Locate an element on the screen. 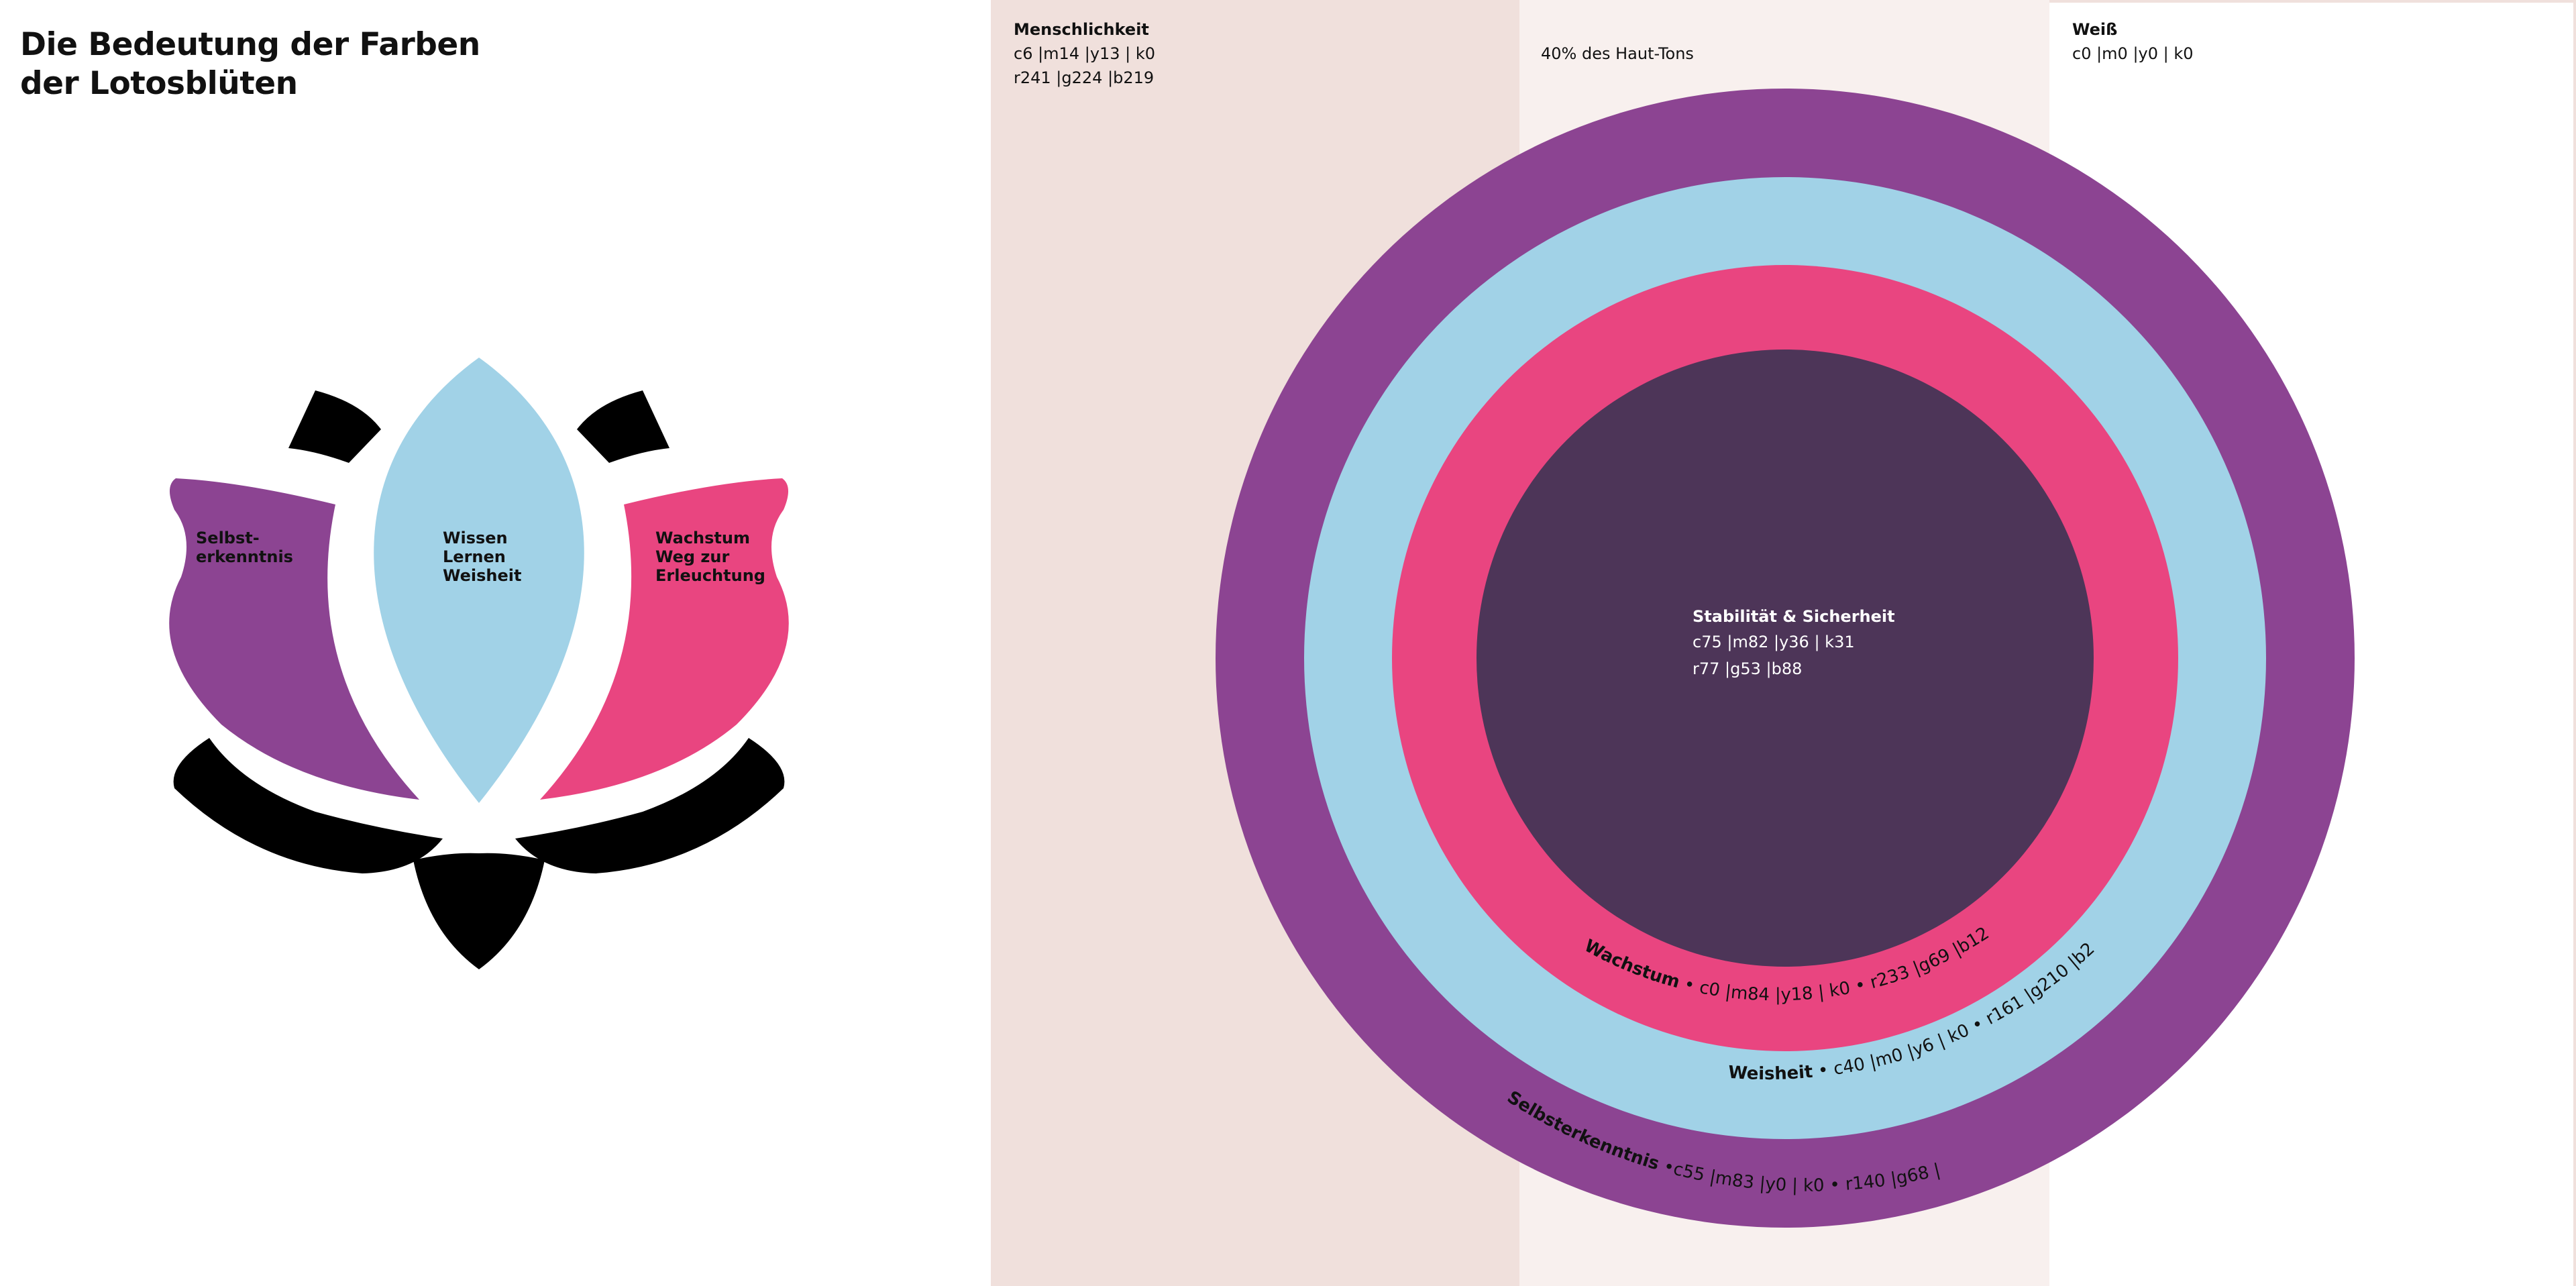 The height and width of the screenshot is (1286, 2576). leaf-bottom-right-black is located at coordinates (650, 805).